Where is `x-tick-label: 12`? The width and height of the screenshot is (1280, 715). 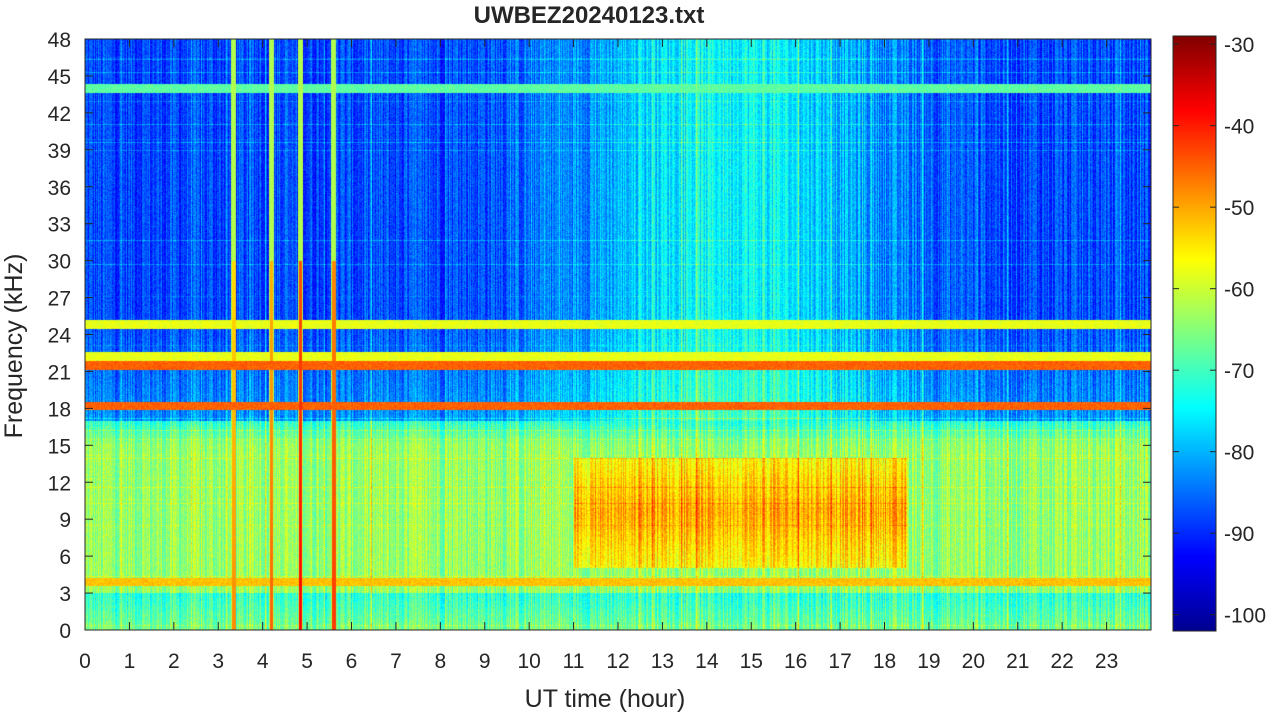 x-tick-label: 12 is located at coordinates (617, 661).